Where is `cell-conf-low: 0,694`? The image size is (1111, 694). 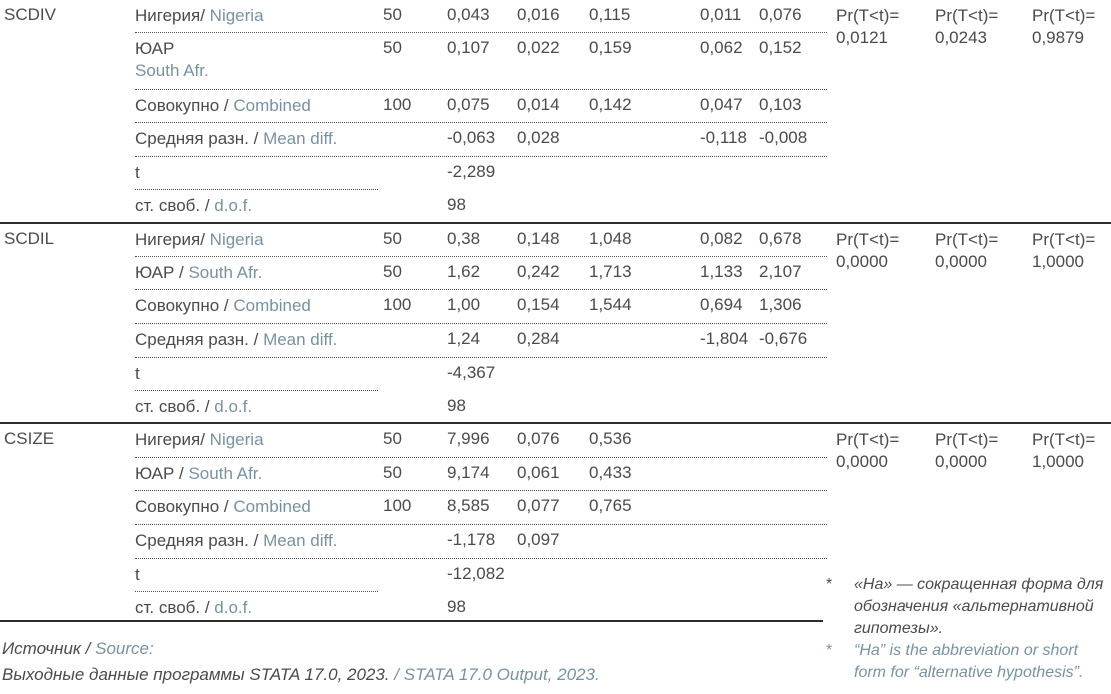 cell-conf-low: 0,694 is located at coordinates (721, 304).